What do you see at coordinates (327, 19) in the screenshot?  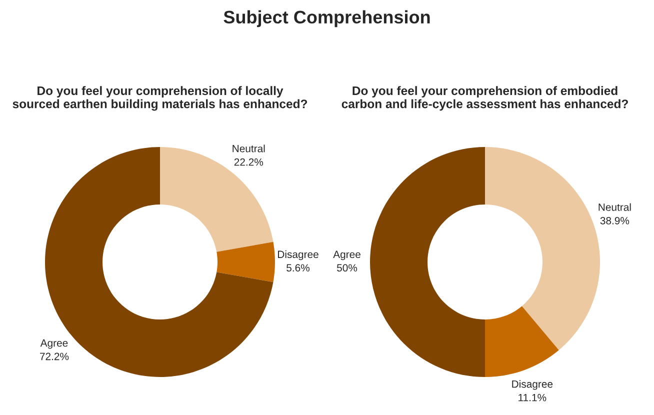 I see `text: Subject Comprehension` at bounding box center [327, 19].